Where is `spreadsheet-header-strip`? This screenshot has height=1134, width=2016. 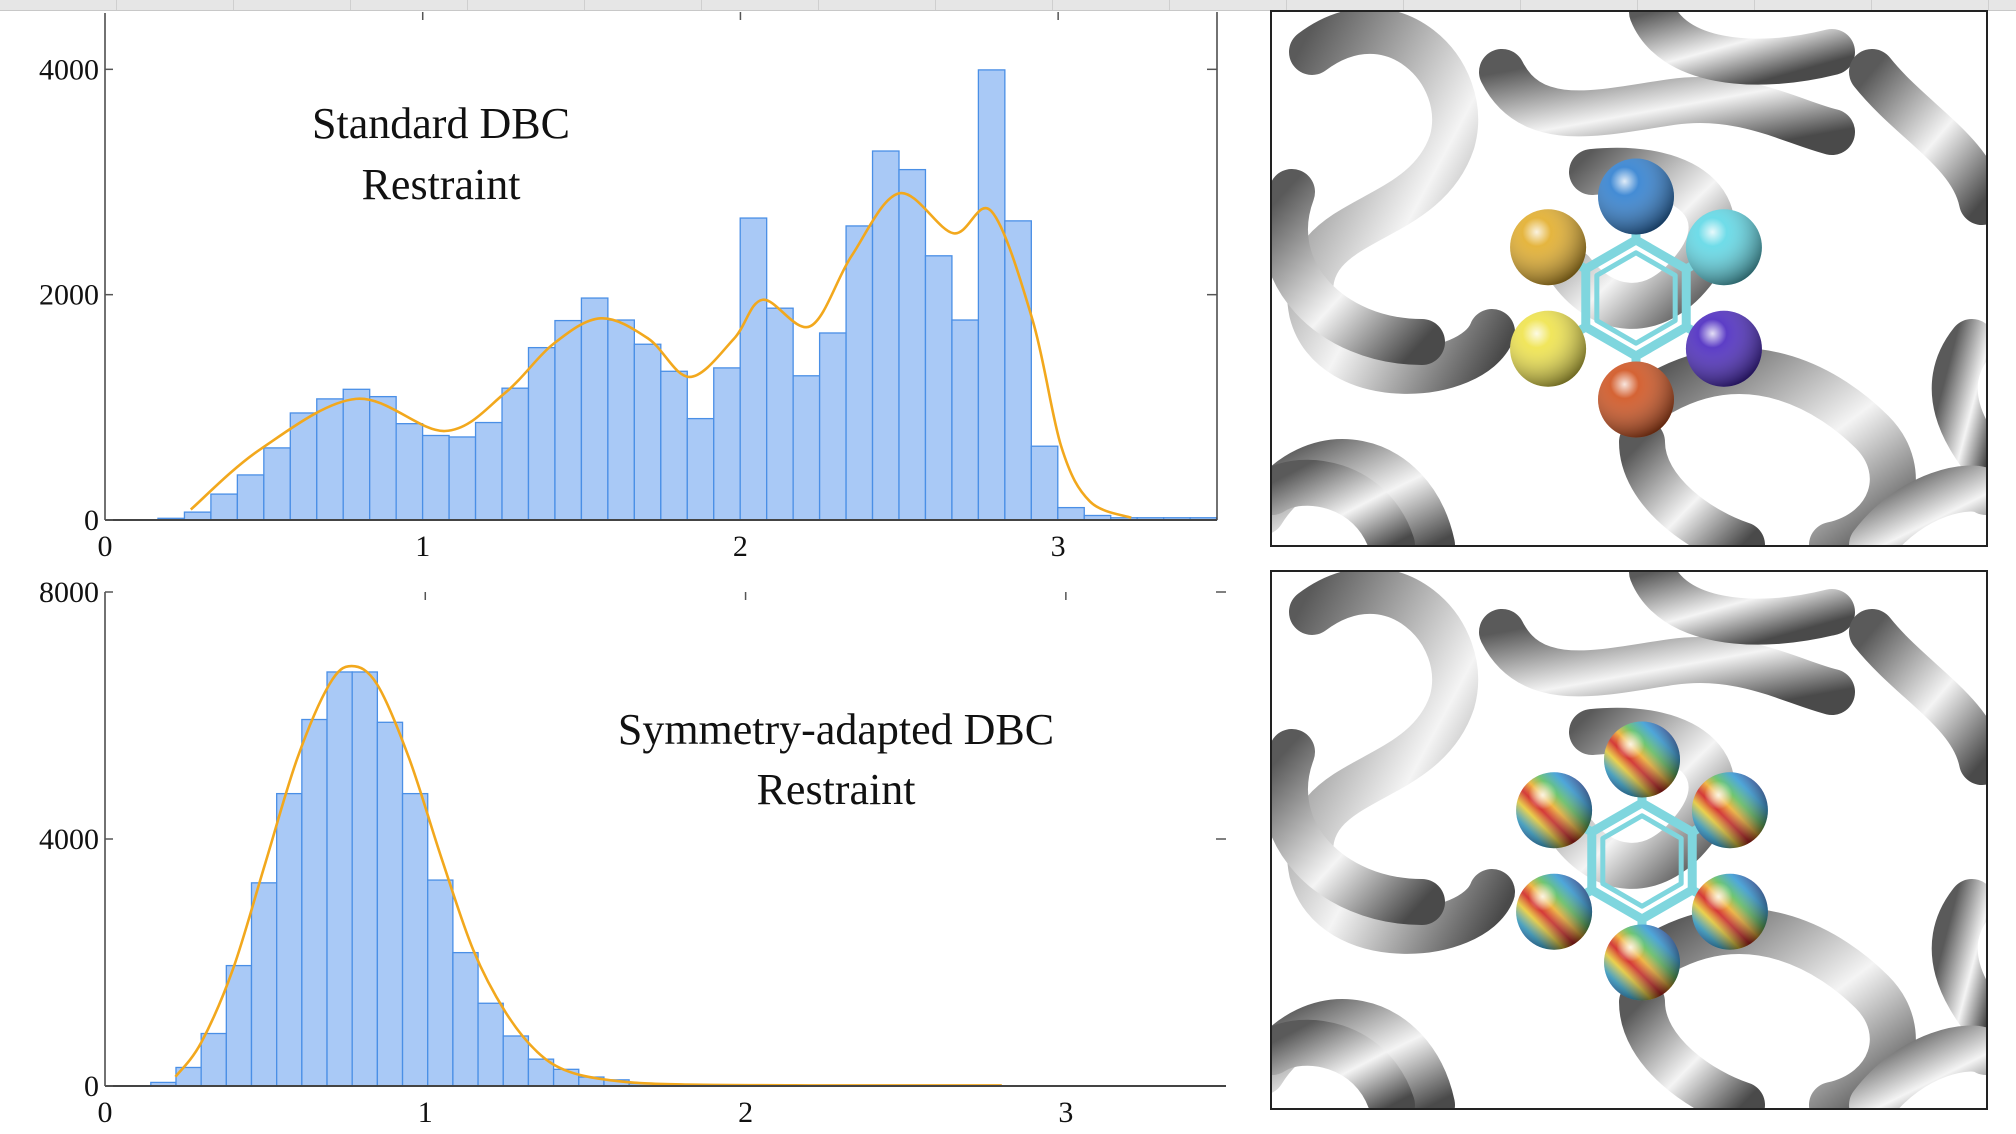 spreadsheet-header-strip is located at coordinates (1008, 5).